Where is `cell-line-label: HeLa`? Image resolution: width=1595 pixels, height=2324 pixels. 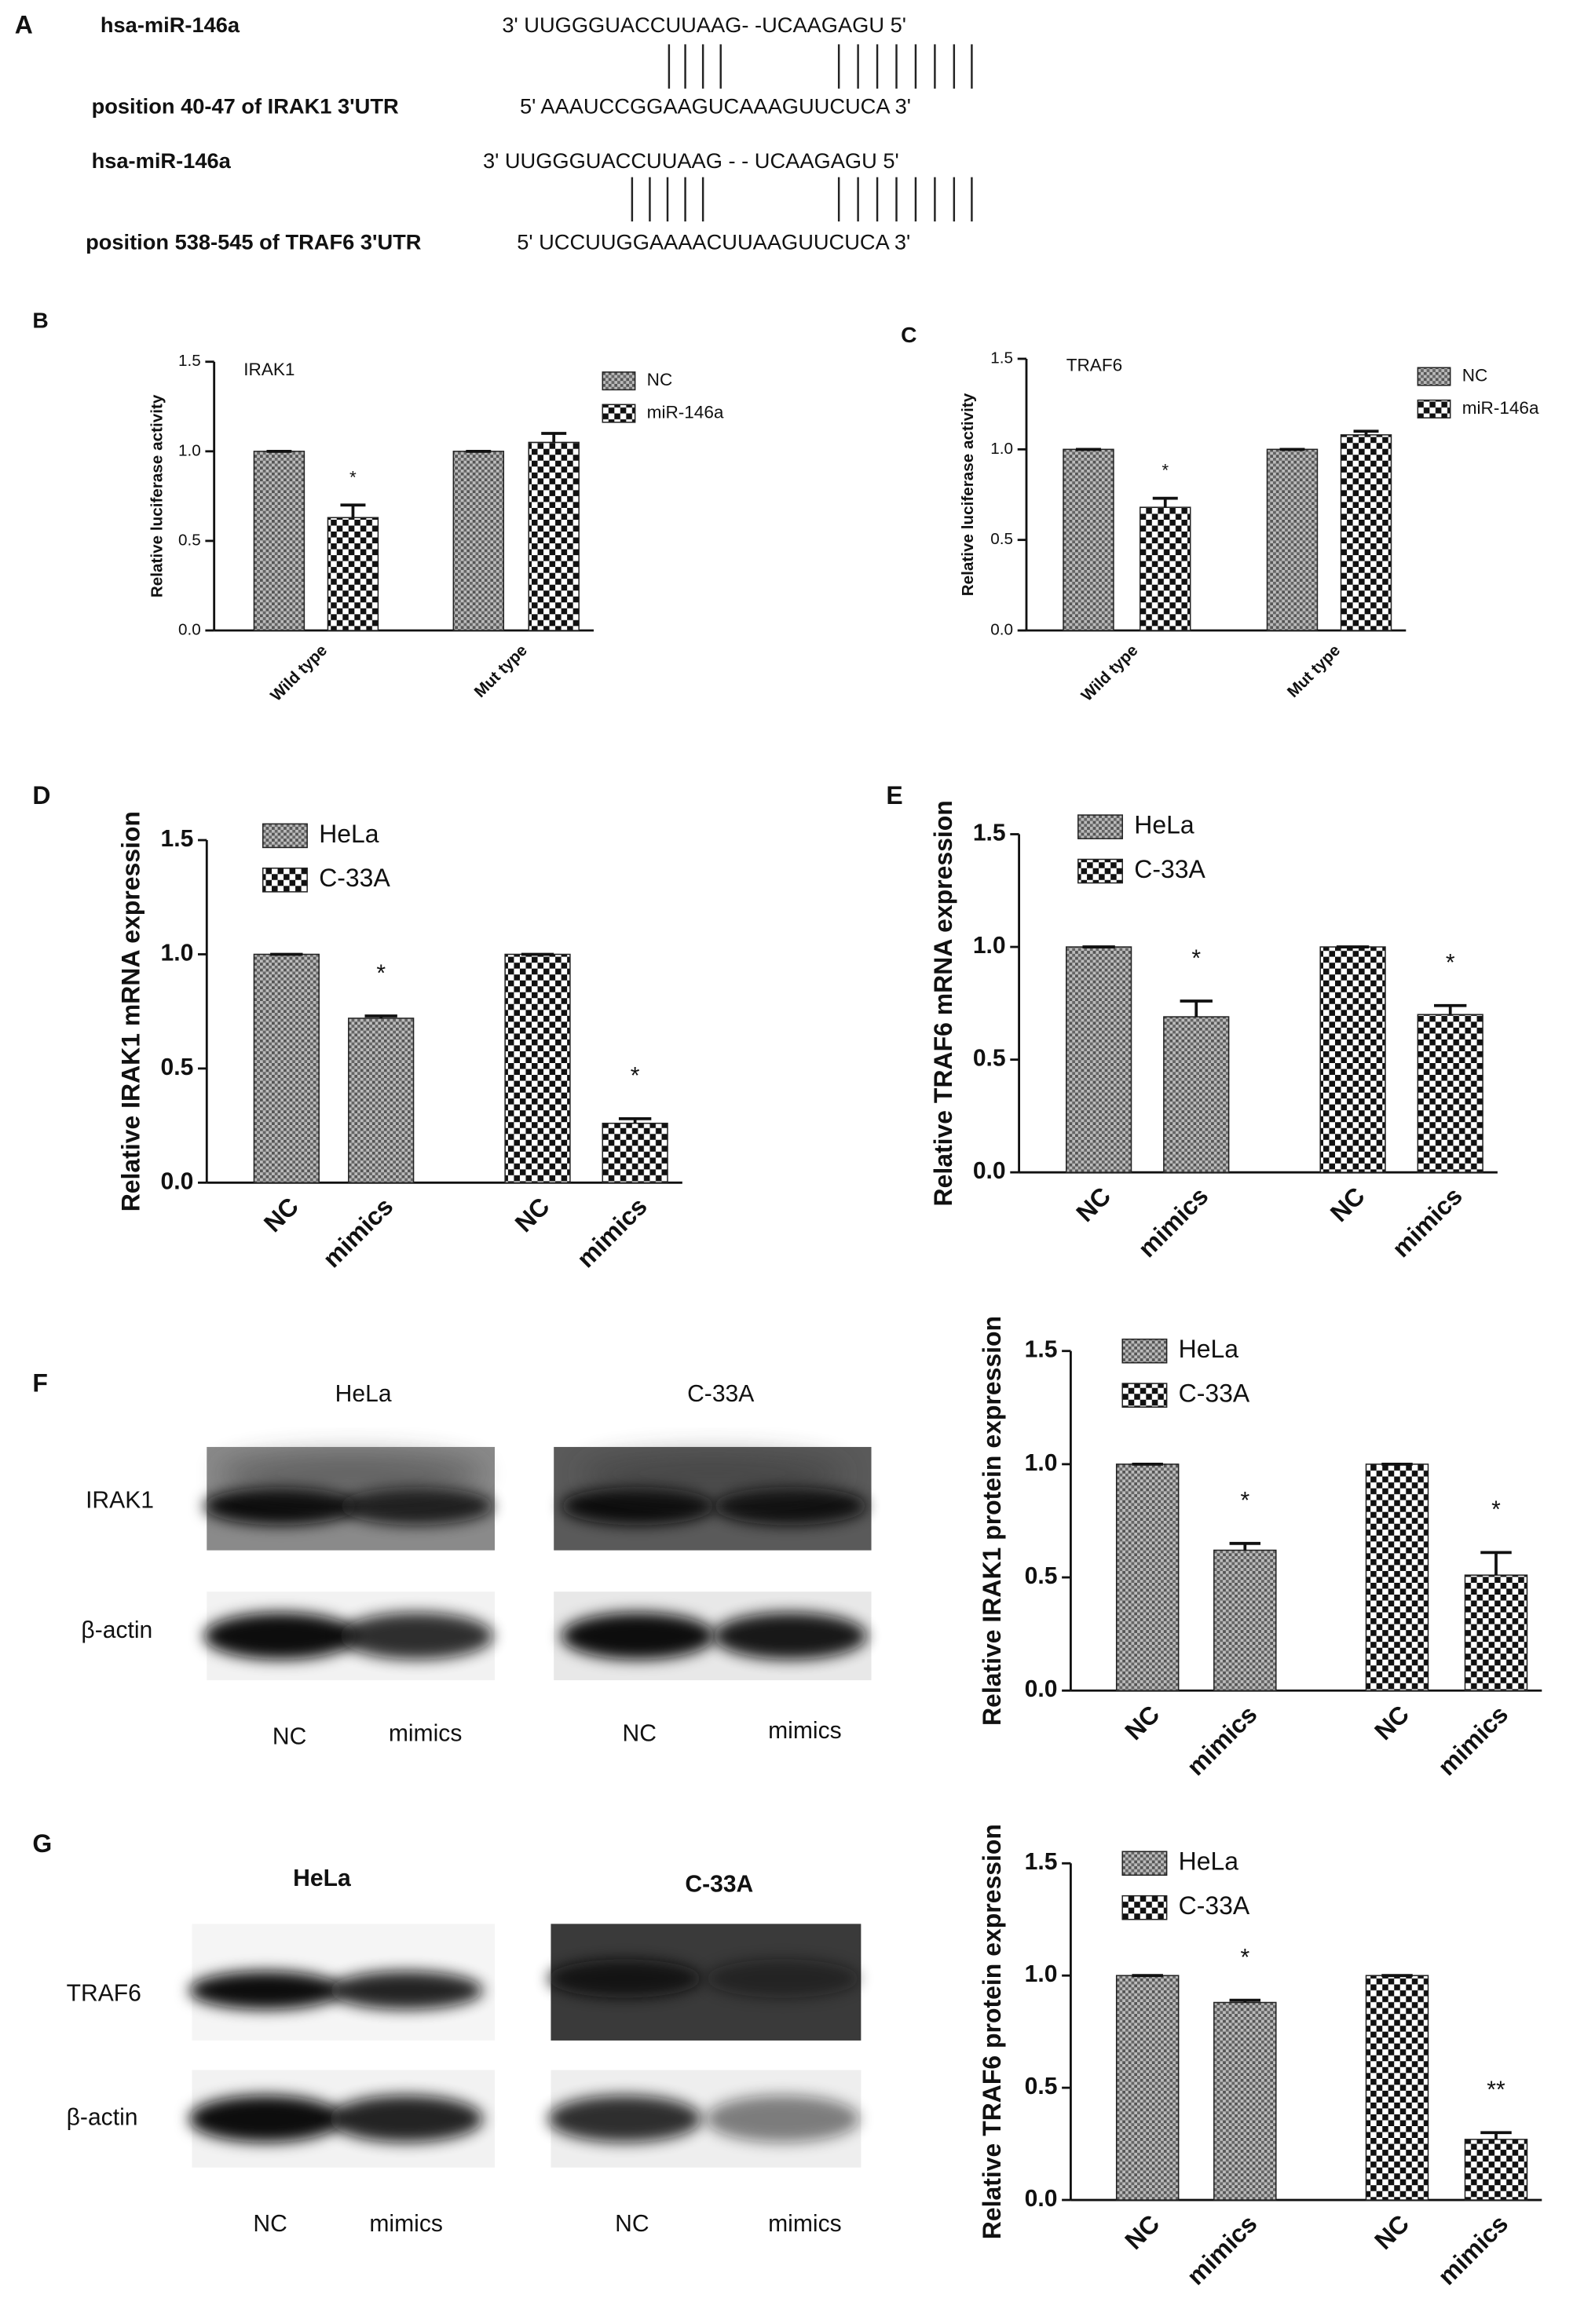 cell-line-label: HeLa is located at coordinates (322, 1878).